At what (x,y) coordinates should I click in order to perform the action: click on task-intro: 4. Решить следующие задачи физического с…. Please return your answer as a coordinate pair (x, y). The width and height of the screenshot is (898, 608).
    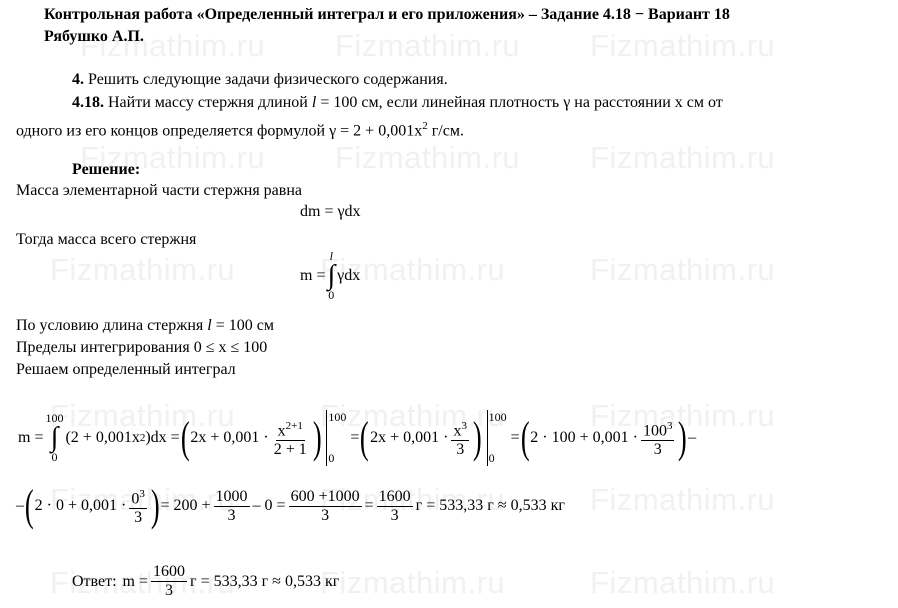
    Looking at the image, I should click on (260, 80).